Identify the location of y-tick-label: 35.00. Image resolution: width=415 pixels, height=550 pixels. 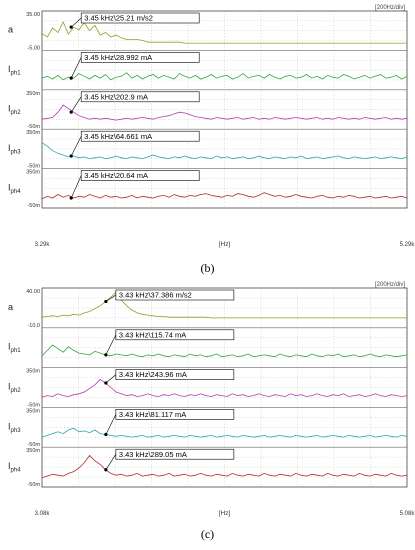
(33, 15).